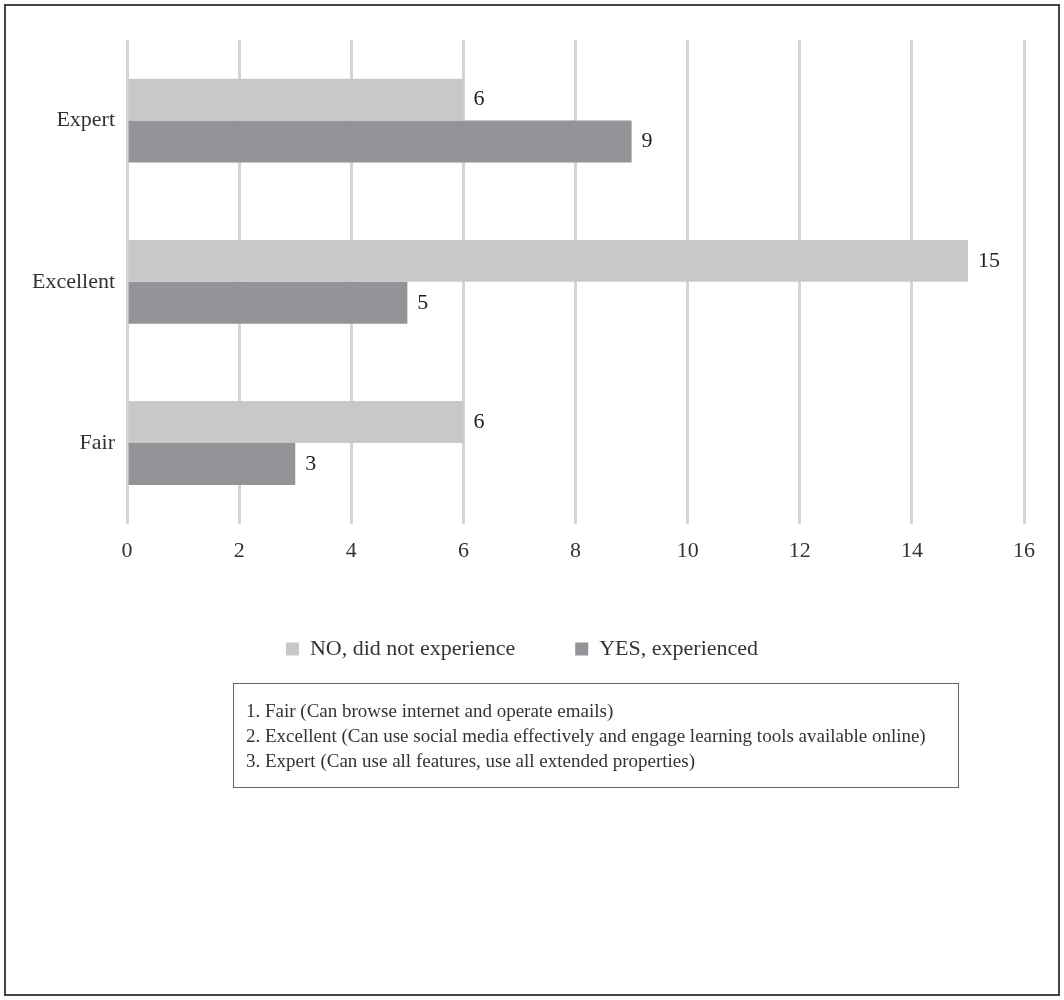 Image resolution: width=1064 pixels, height=1000 pixels. I want to click on x-tick-label: 12, so click(799, 549).